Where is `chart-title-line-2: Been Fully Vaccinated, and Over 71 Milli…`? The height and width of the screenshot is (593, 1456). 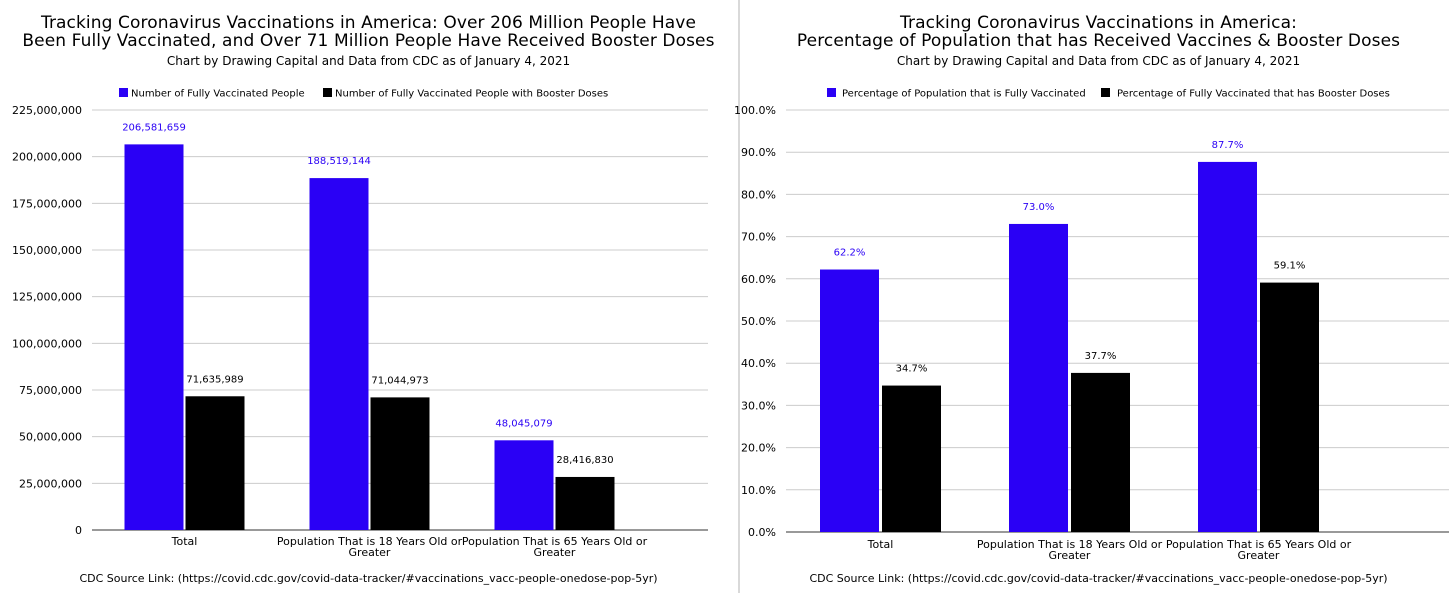 chart-title-line-2: Been Fully Vaccinated, and Over 71 Milli… is located at coordinates (368, 41).